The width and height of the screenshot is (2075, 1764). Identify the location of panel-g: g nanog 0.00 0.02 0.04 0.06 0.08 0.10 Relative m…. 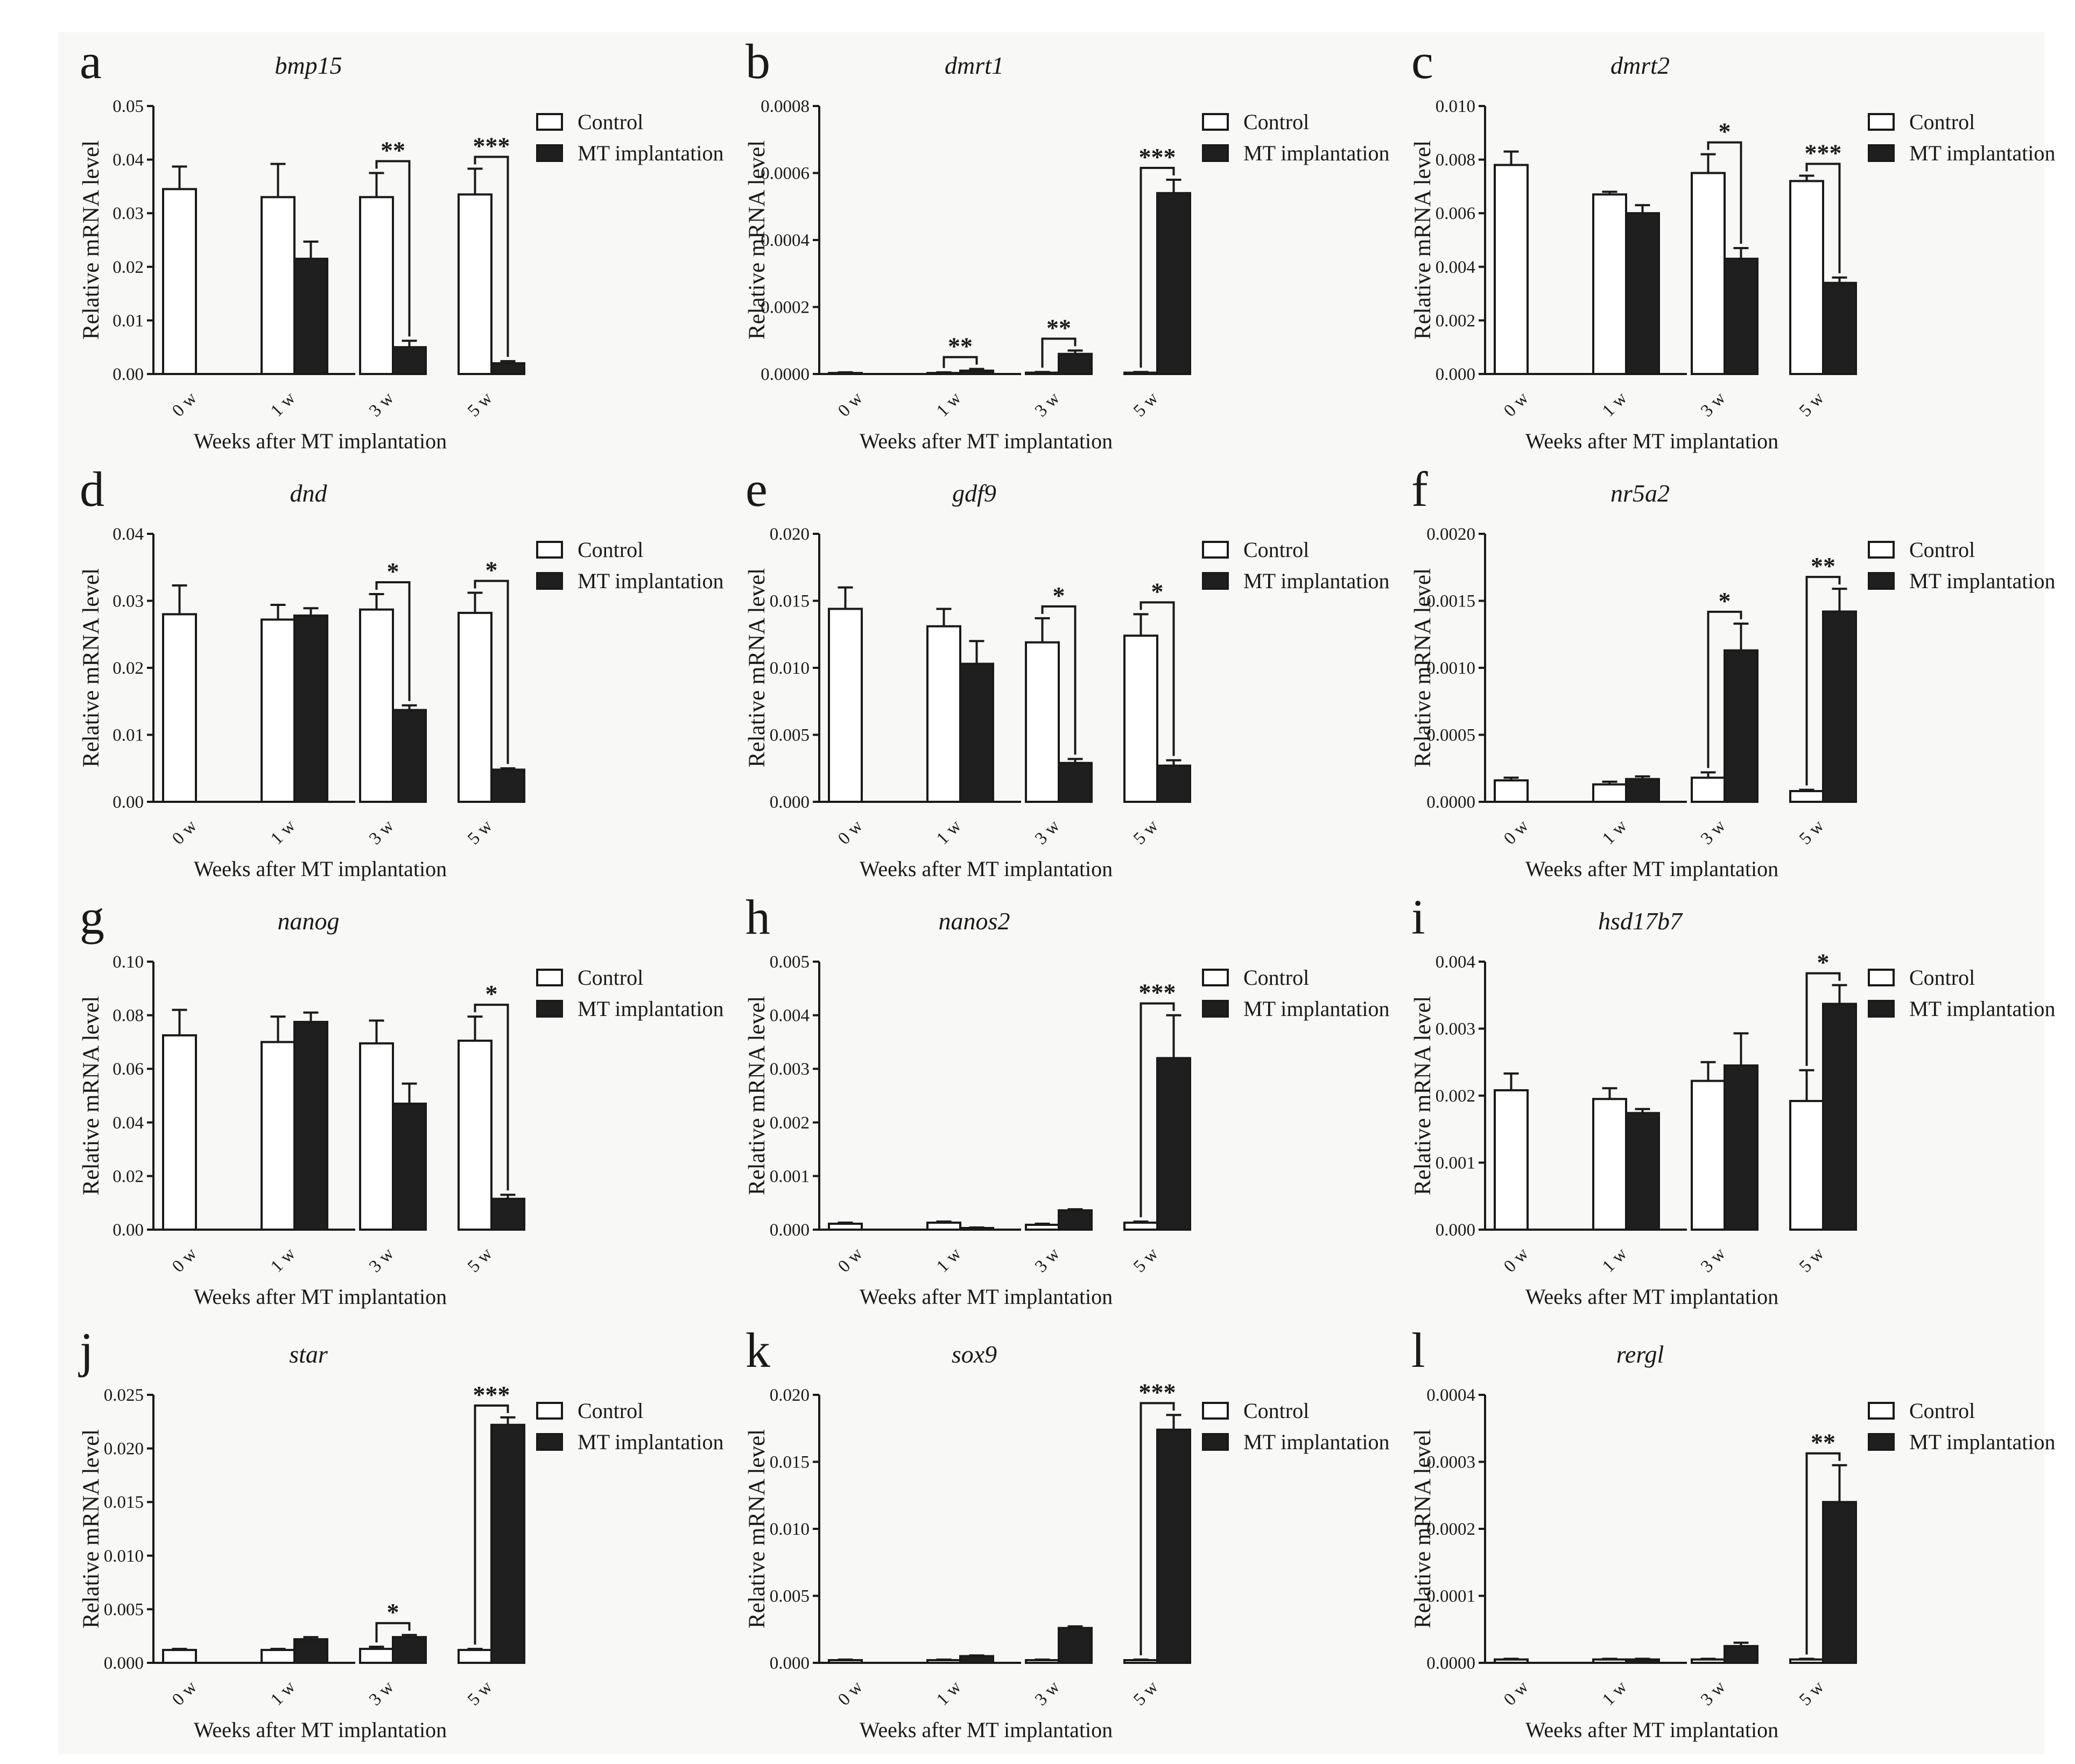
(401, 1099).